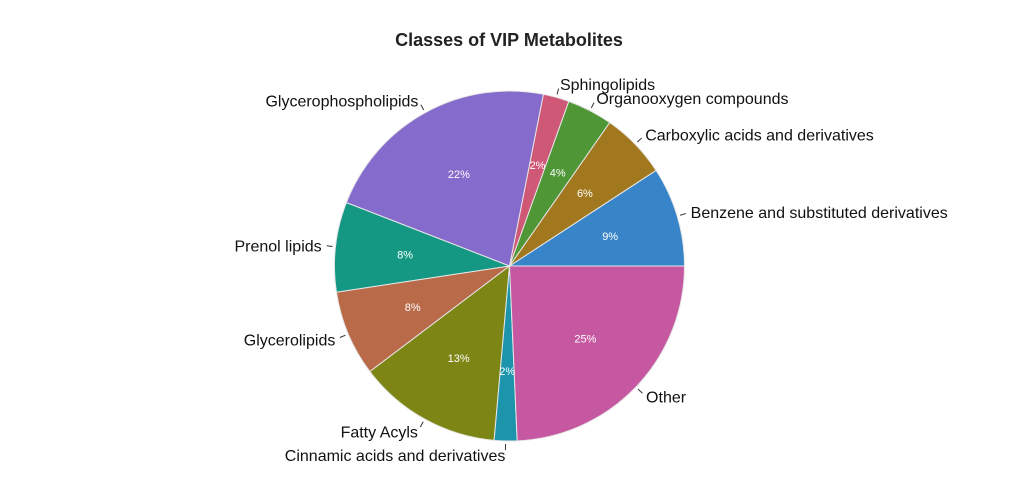  What do you see at coordinates (585, 340) in the screenshot?
I see `percent-label-other: 25%` at bounding box center [585, 340].